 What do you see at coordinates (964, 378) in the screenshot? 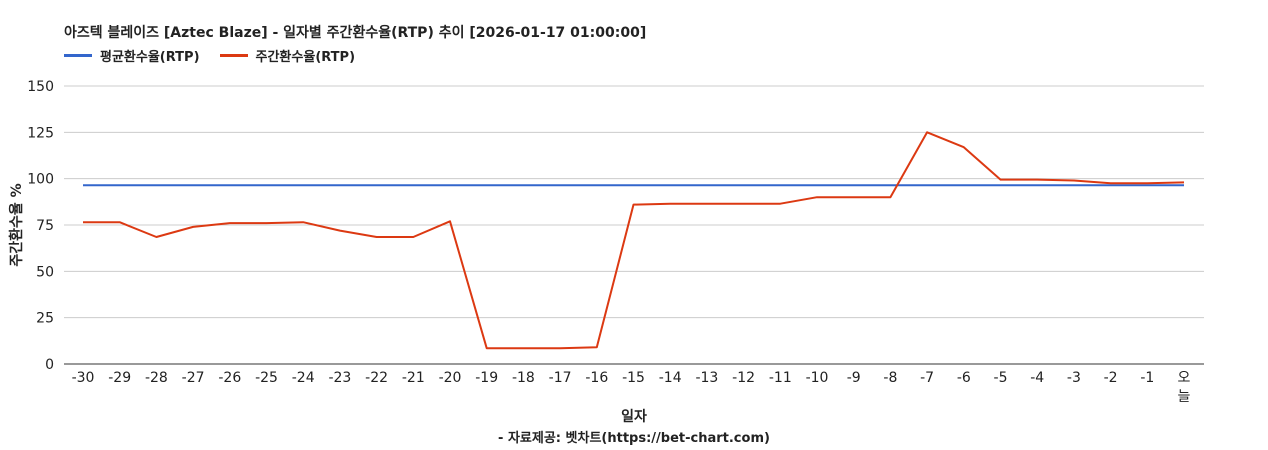
I see `x-tick-label: -6` at bounding box center [964, 378].